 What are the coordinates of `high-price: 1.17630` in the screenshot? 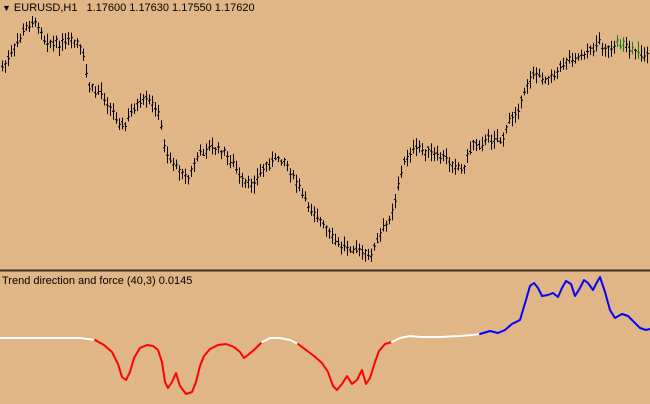 It's located at (149, 8).